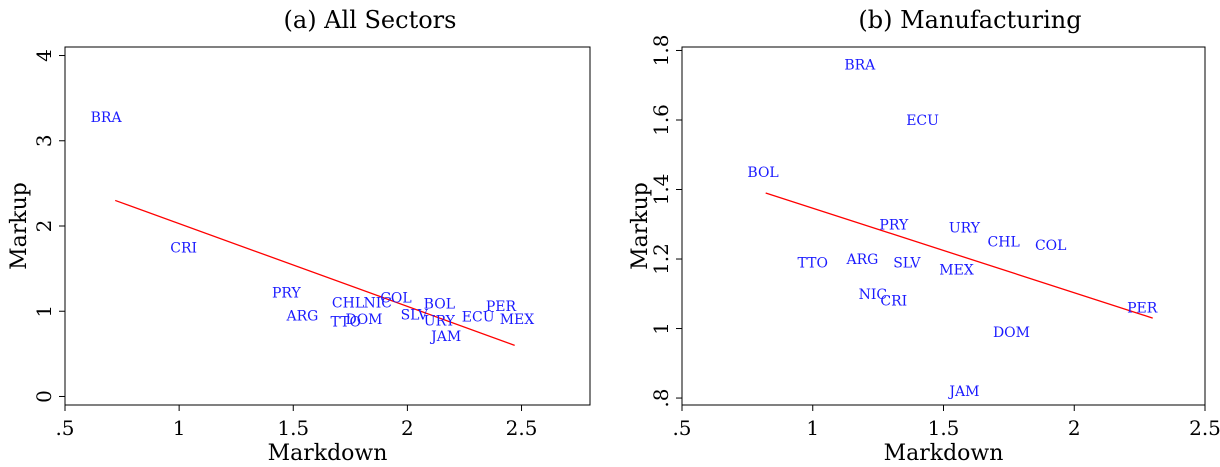 Image resolution: width=1220 pixels, height=467 pixels. What do you see at coordinates (661, 259) in the screenshot?
I see `y-tick-label: 1.2` at bounding box center [661, 259].